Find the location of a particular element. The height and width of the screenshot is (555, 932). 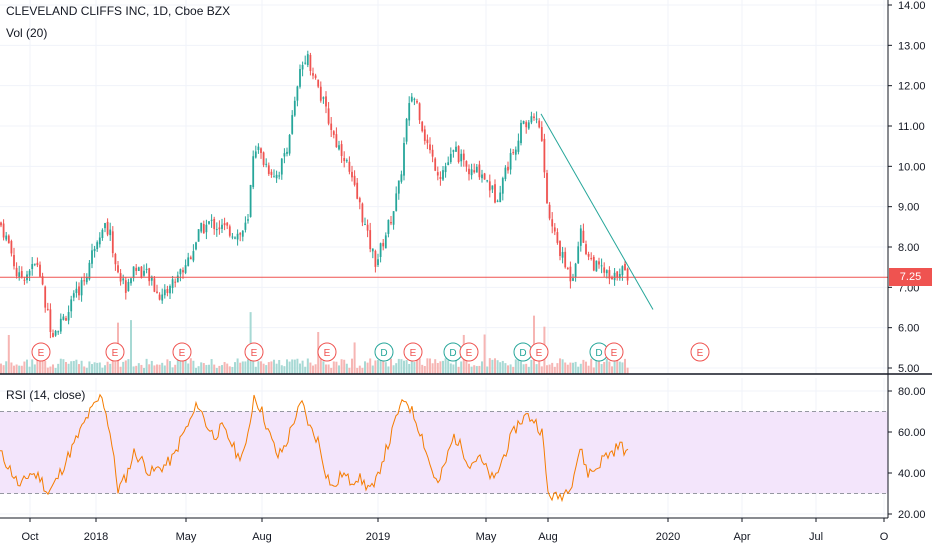

symbol-legend: CLEVELAND CLIFFS INC, 1D, Cboe BZX is located at coordinates (118, 11).